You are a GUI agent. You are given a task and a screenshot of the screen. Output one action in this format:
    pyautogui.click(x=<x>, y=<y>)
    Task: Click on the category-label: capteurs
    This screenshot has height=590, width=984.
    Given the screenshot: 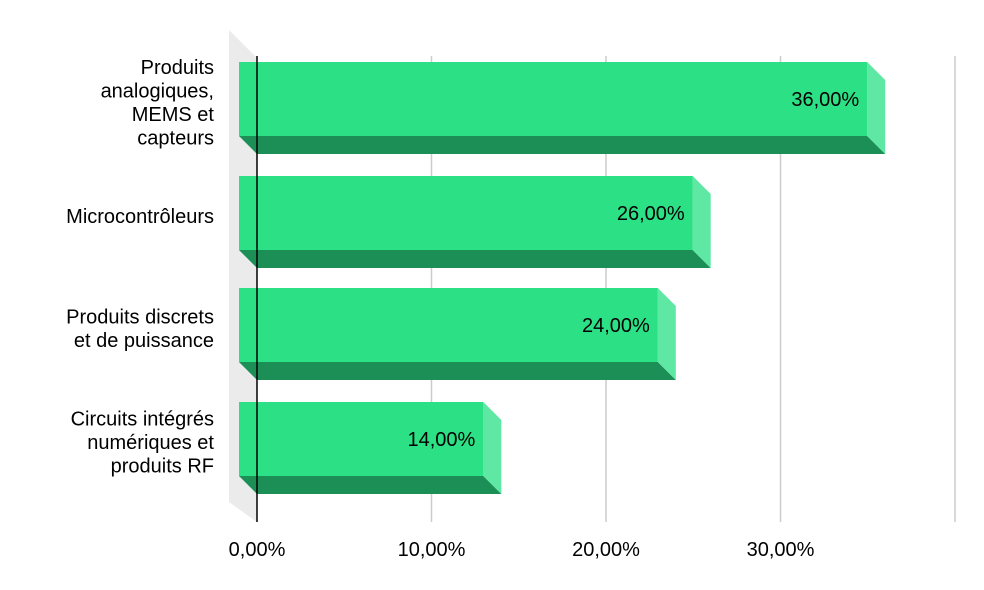 What is the action you would take?
    pyautogui.click(x=175, y=138)
    